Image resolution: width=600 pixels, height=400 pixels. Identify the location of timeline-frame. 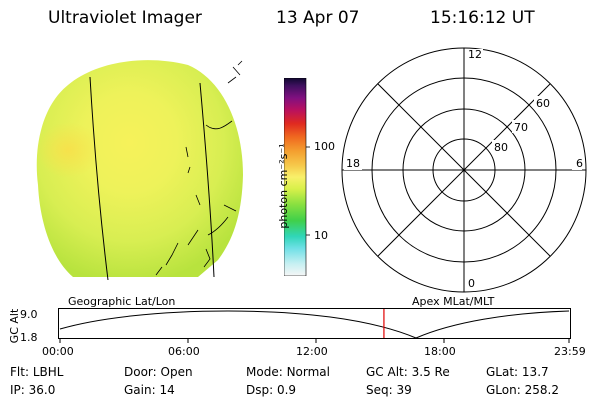
(314, 323).